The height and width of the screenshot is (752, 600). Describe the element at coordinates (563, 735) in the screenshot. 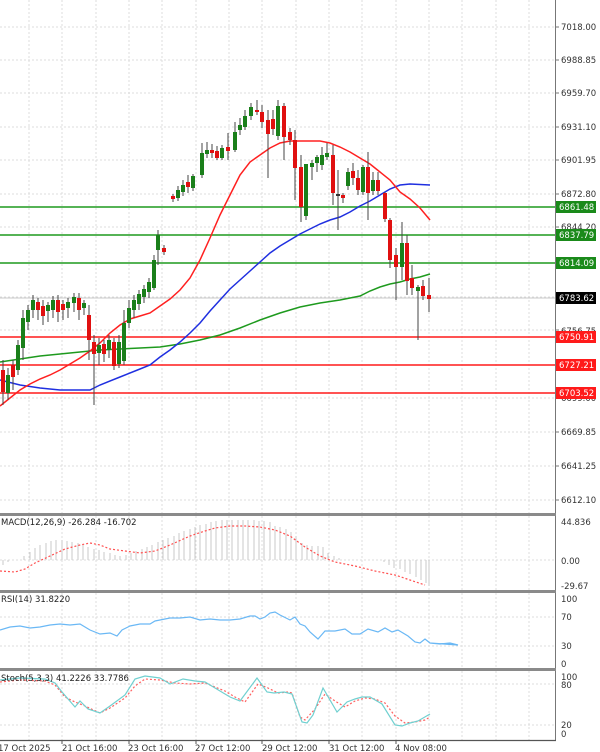

I see `stoch-tick: 0` at that location.